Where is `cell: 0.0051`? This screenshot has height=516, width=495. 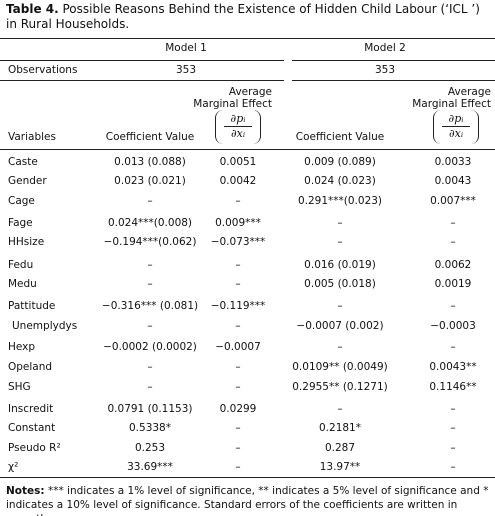
cell: 0.0051 is located at coordinates (238, 162).